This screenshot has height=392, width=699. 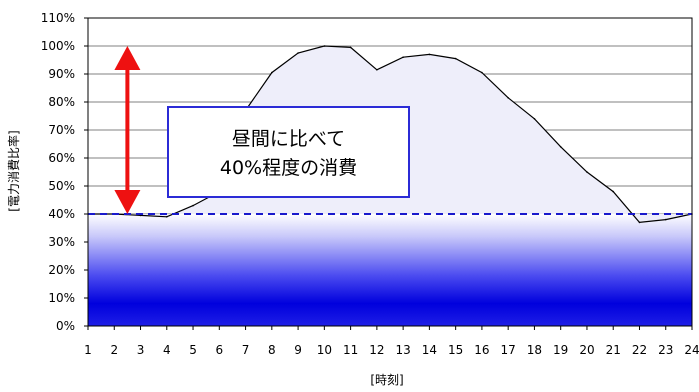 What do you see at coordinates (127, 58) in the screenshot?
I see `arrow-head-top` at bounding box center [127, 58].